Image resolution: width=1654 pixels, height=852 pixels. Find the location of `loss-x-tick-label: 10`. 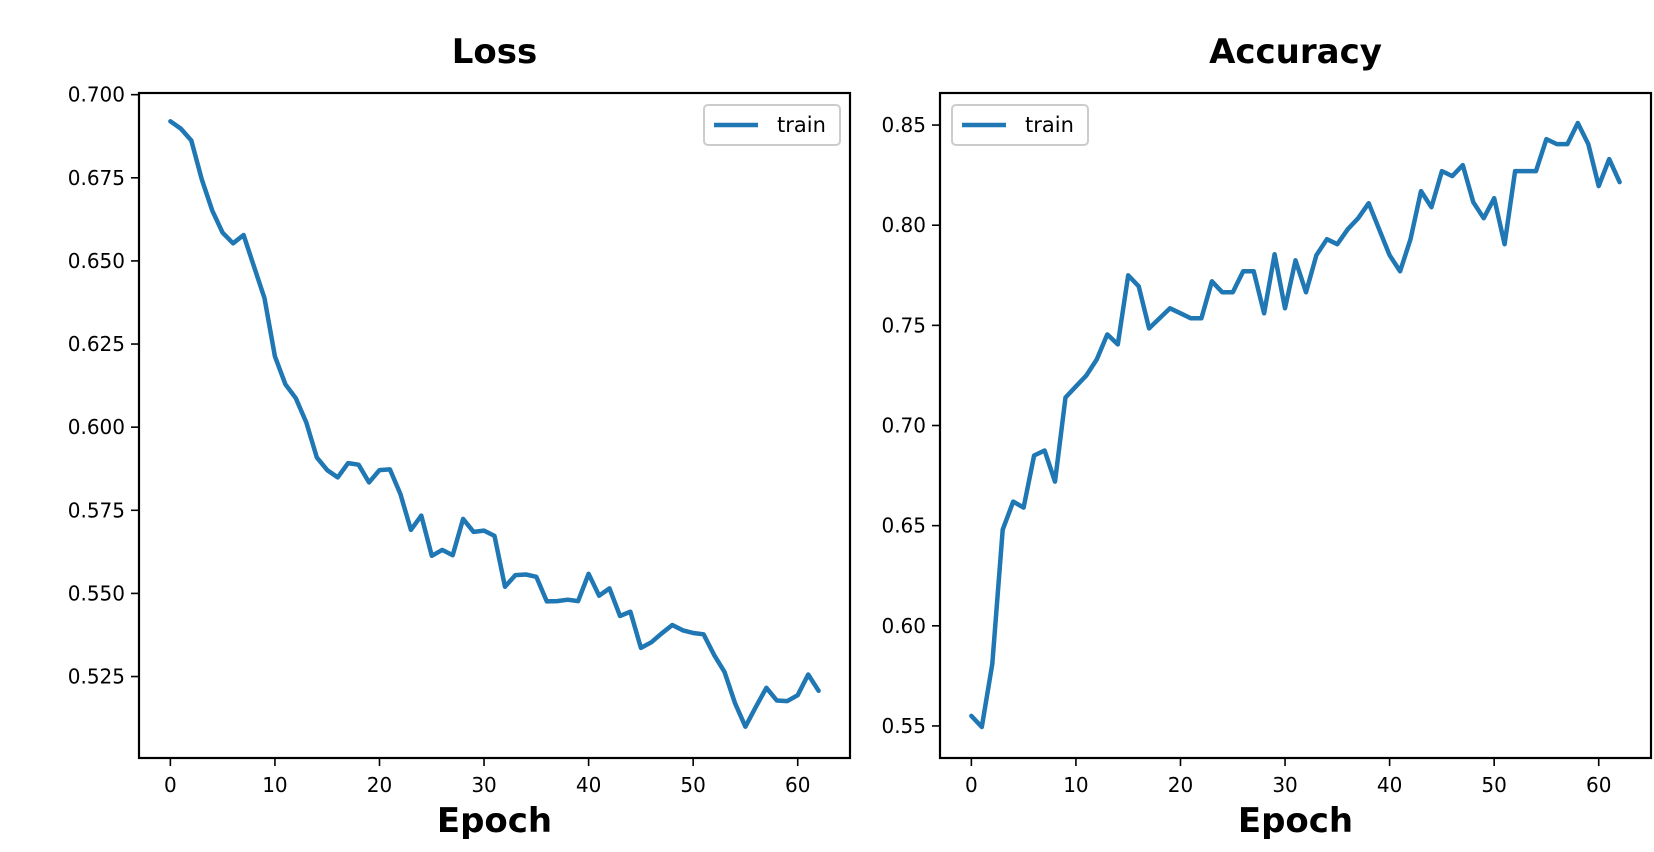

loss-x-tick-label: 10 is located at coordinates (274, 785).